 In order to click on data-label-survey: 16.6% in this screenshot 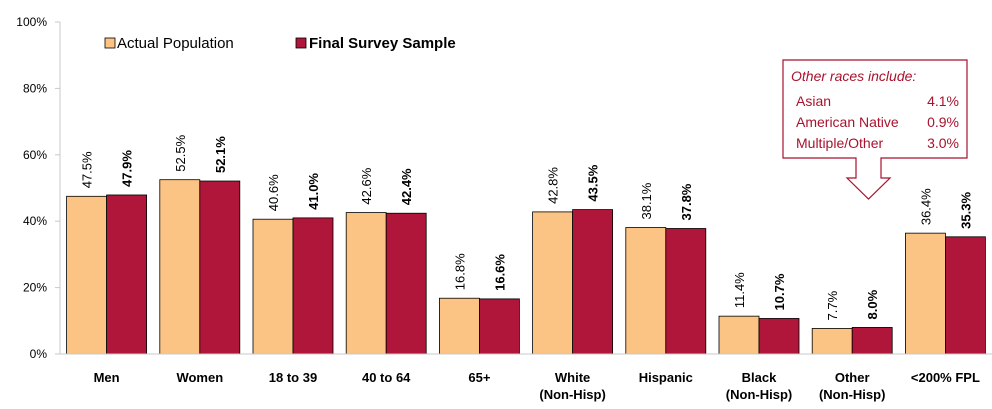, I will do `click(499, 272)`.